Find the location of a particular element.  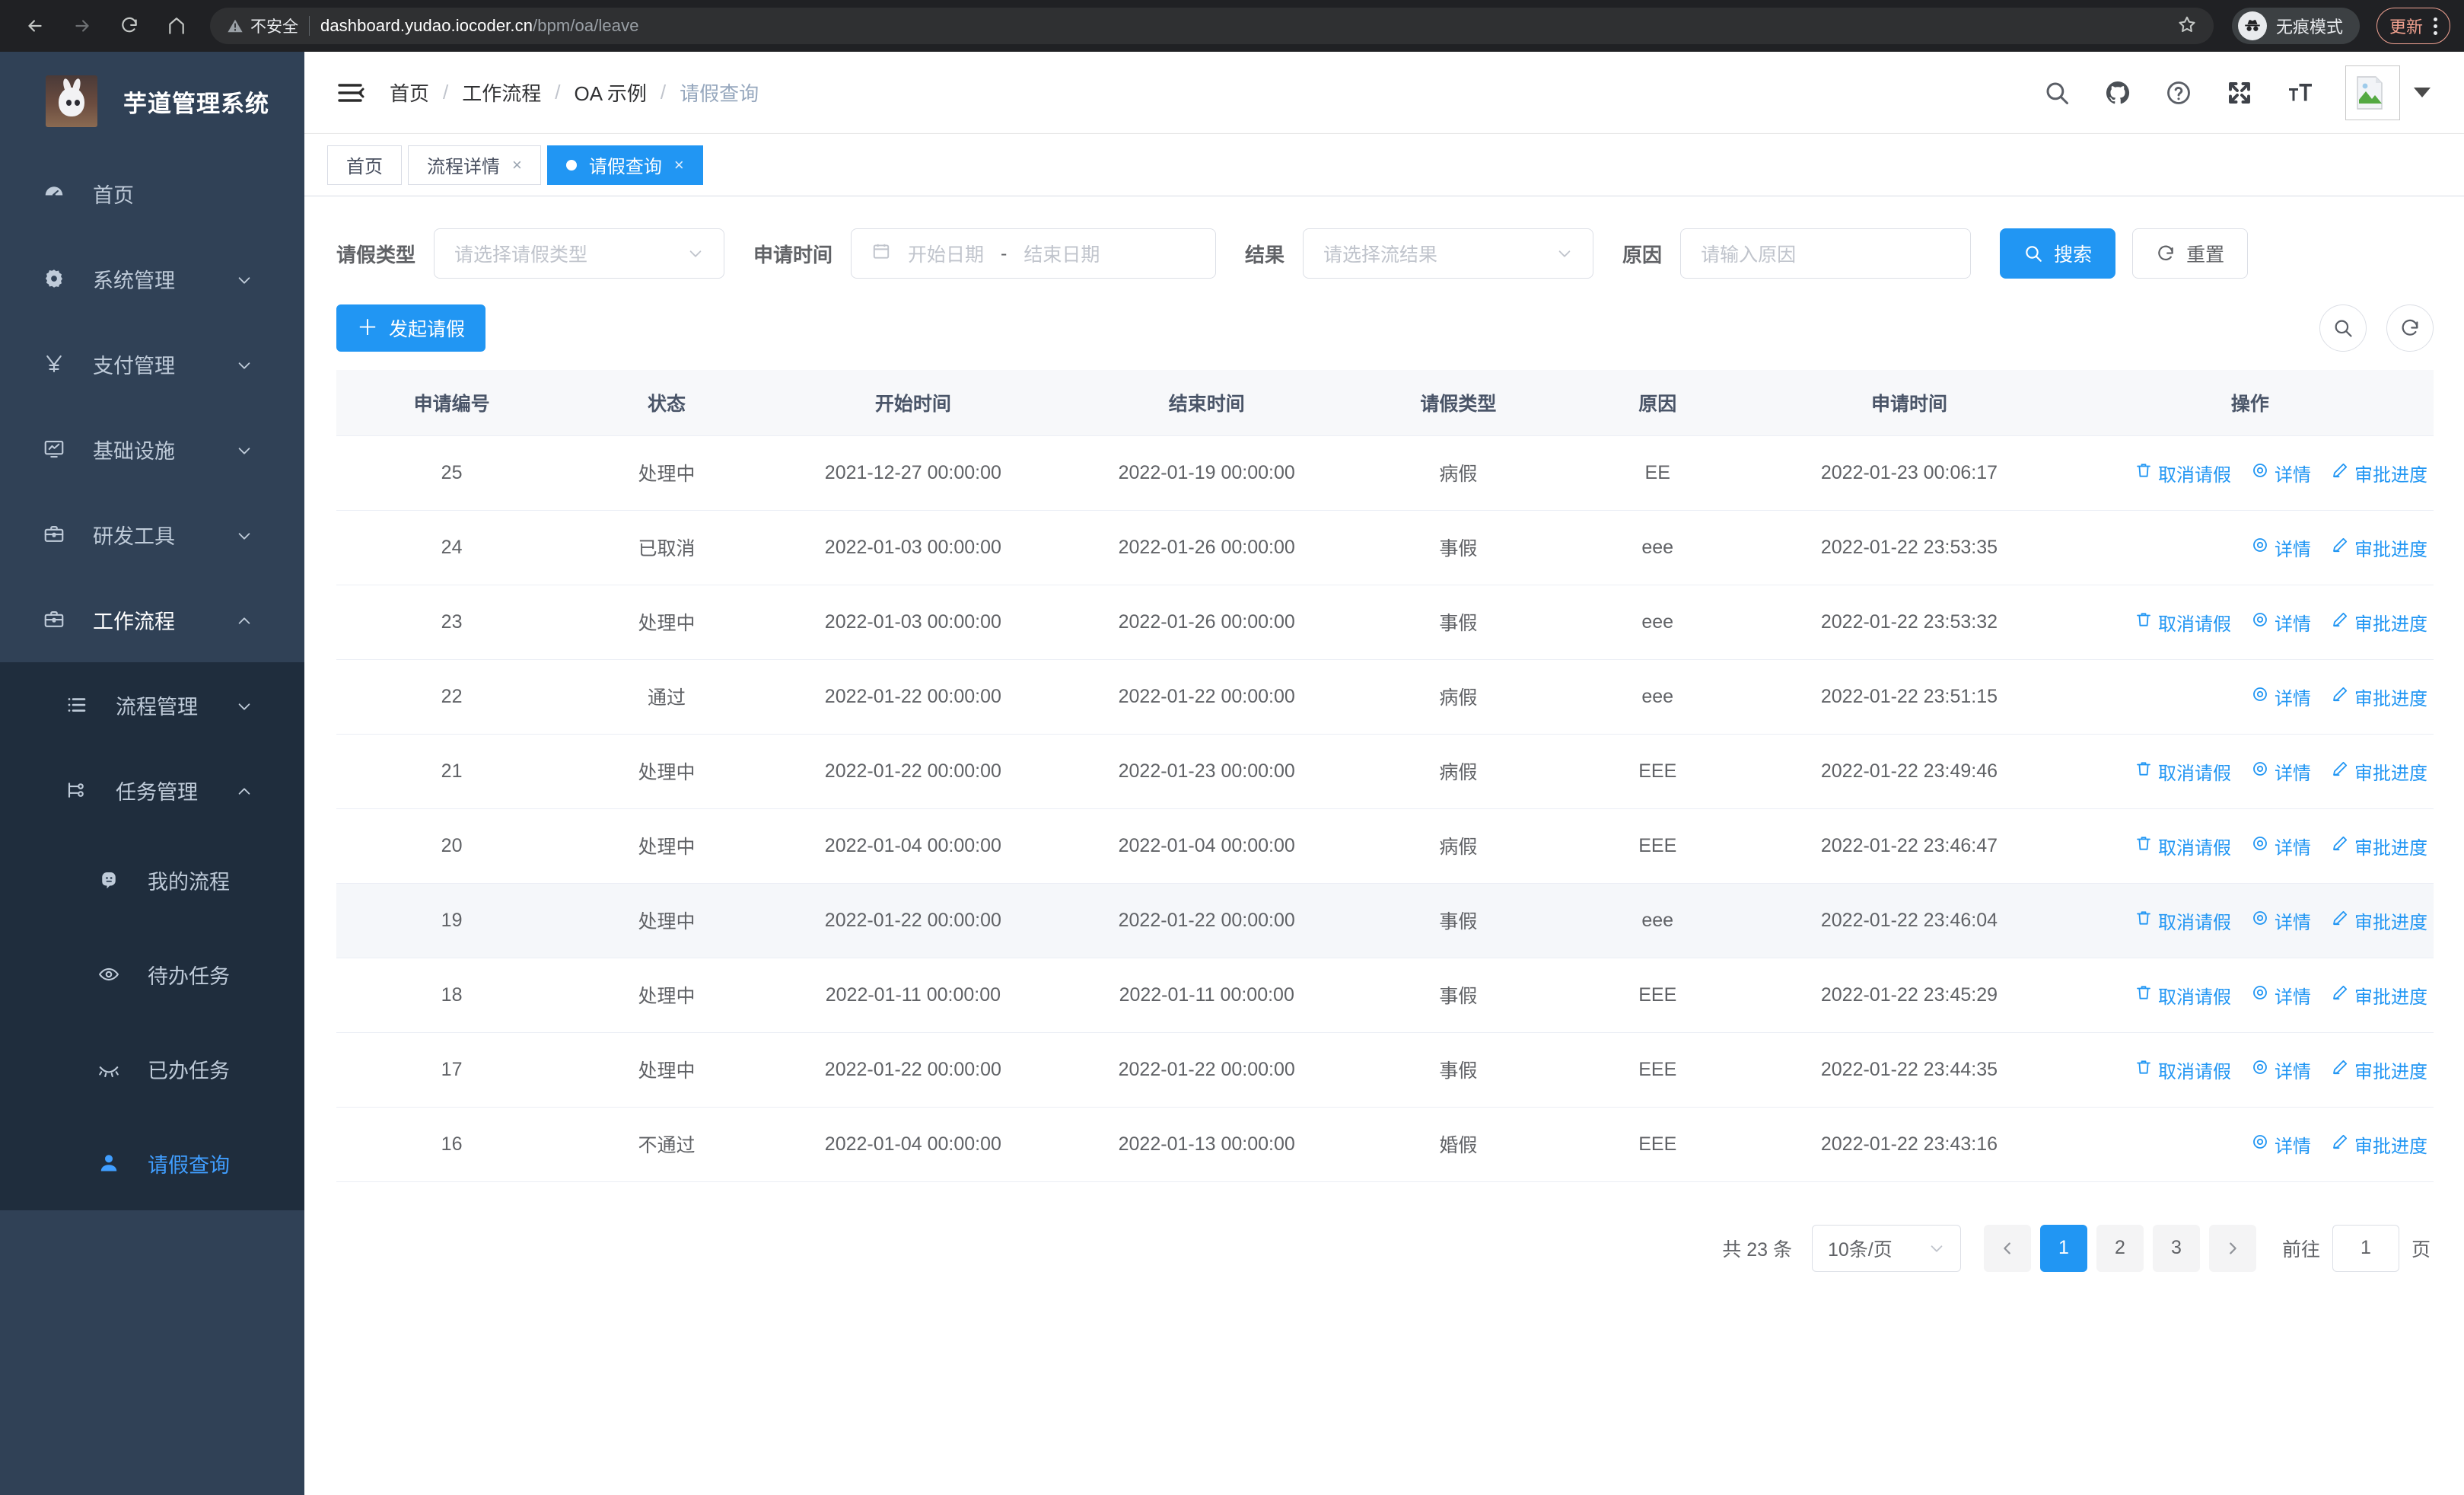

sidebar-item-devtools: 研发工具 is located at coordinates (152, 534).